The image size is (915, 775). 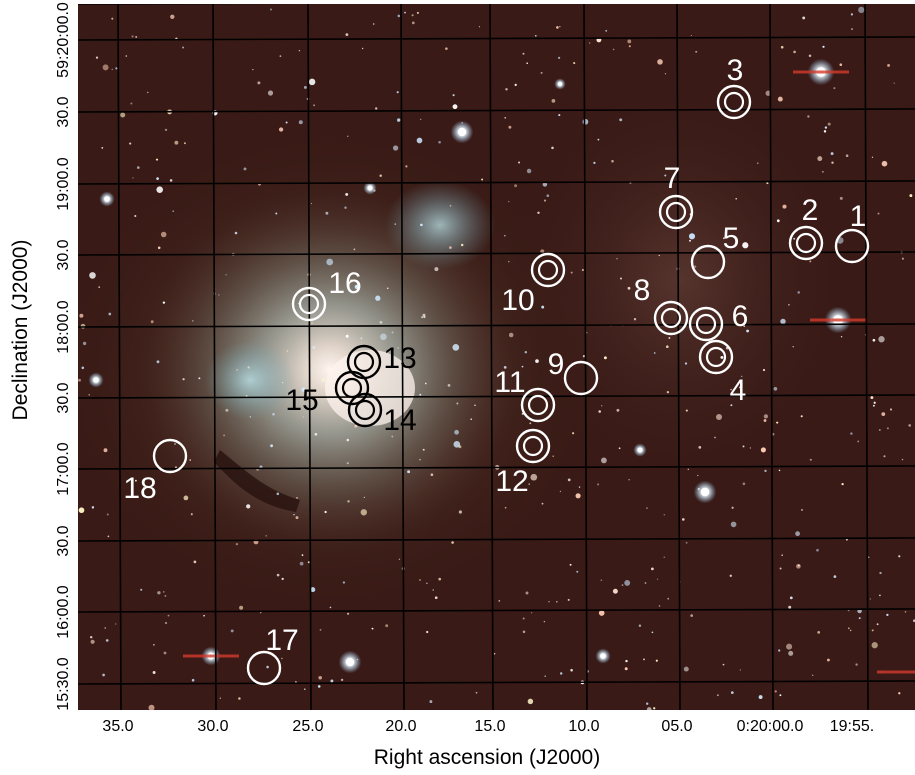 I want to click on source-marker-5: 5, so click(x=714, y=251).